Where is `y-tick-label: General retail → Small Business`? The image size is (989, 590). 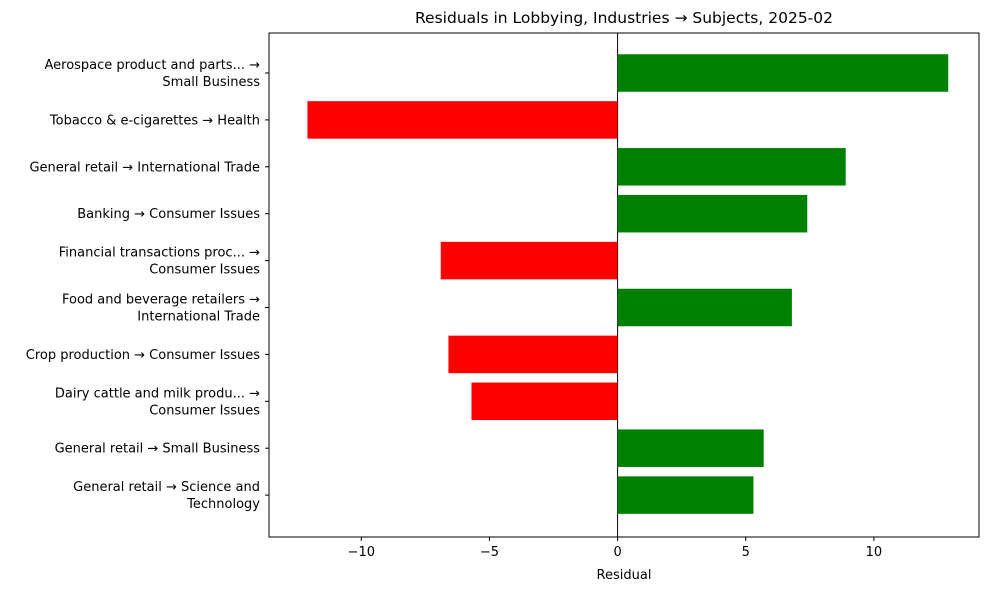 y-tick-label: General retail → Small Business is located at coordinates (158, 449).